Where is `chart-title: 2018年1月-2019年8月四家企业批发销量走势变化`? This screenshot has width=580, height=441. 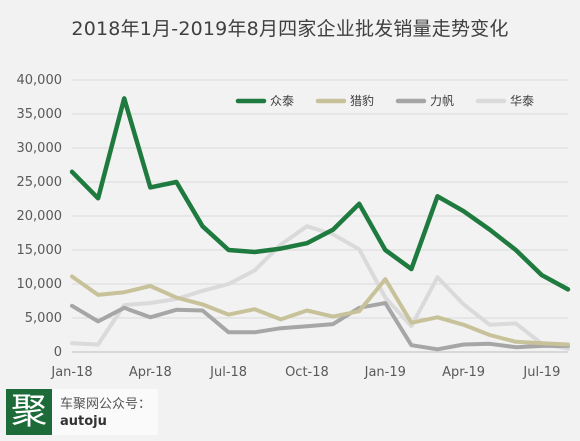
chart-title: 2018年1月-2019年8月四家企业批发销量走势变化 is located at coordinates (290, 29).